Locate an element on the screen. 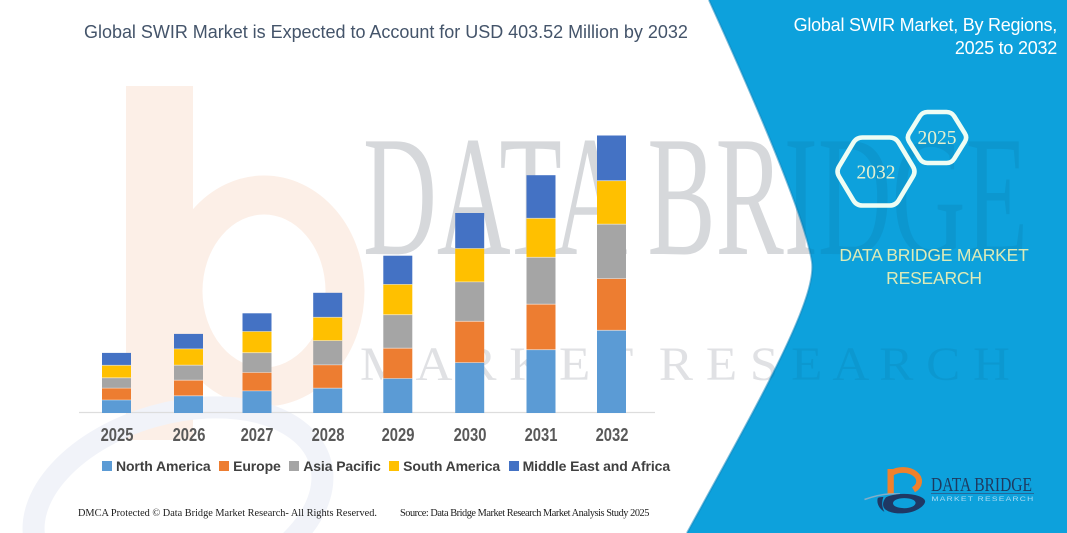 This screenshot has width=1067, height=533. svg-text: MARKET RESEARCH is located at coordinates (983, 499).